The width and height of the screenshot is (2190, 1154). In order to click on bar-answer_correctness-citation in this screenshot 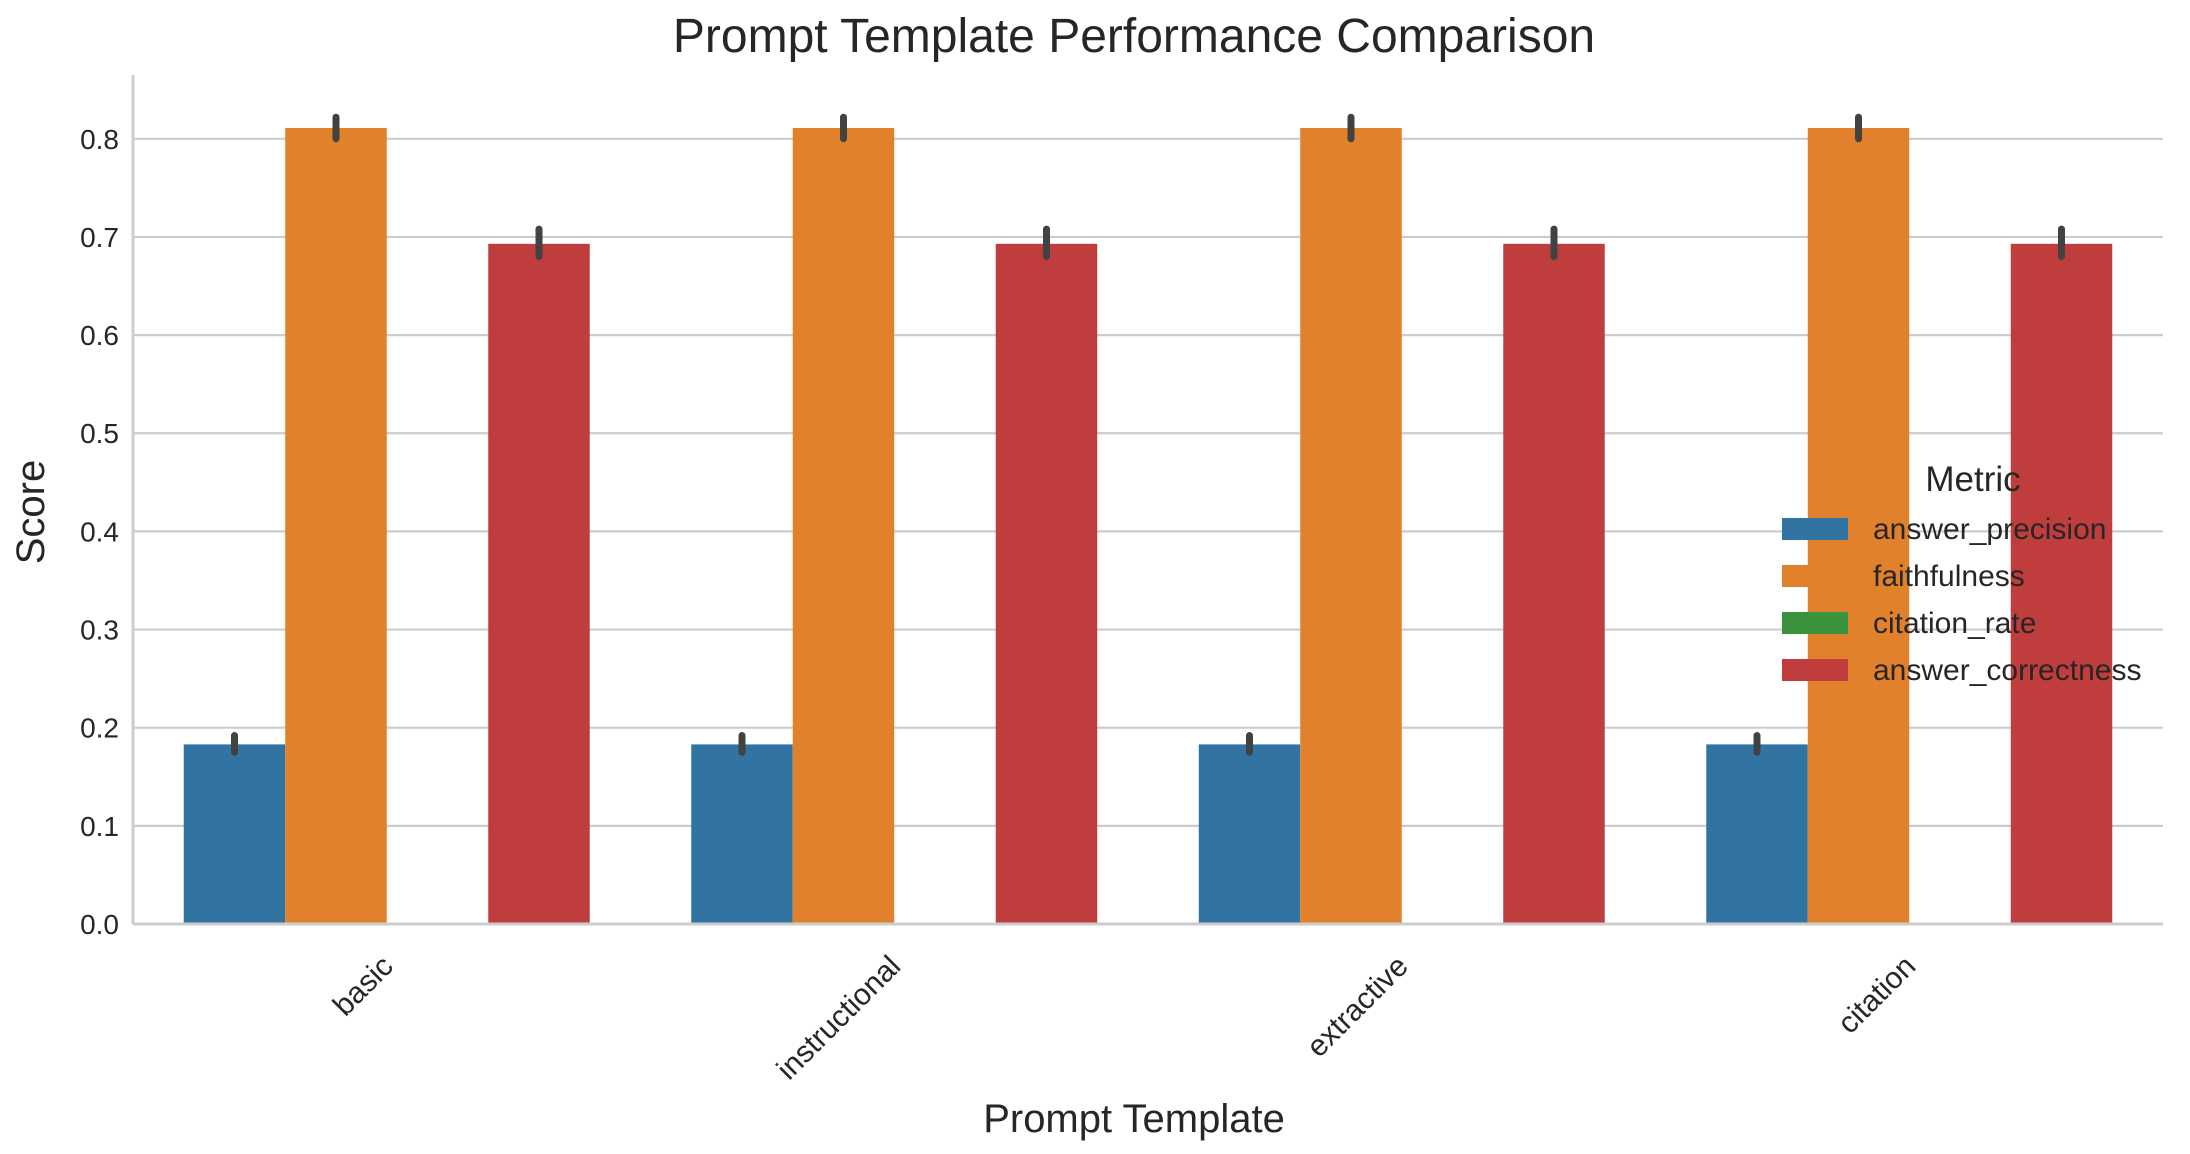, I will do `click(2061, 584)`.